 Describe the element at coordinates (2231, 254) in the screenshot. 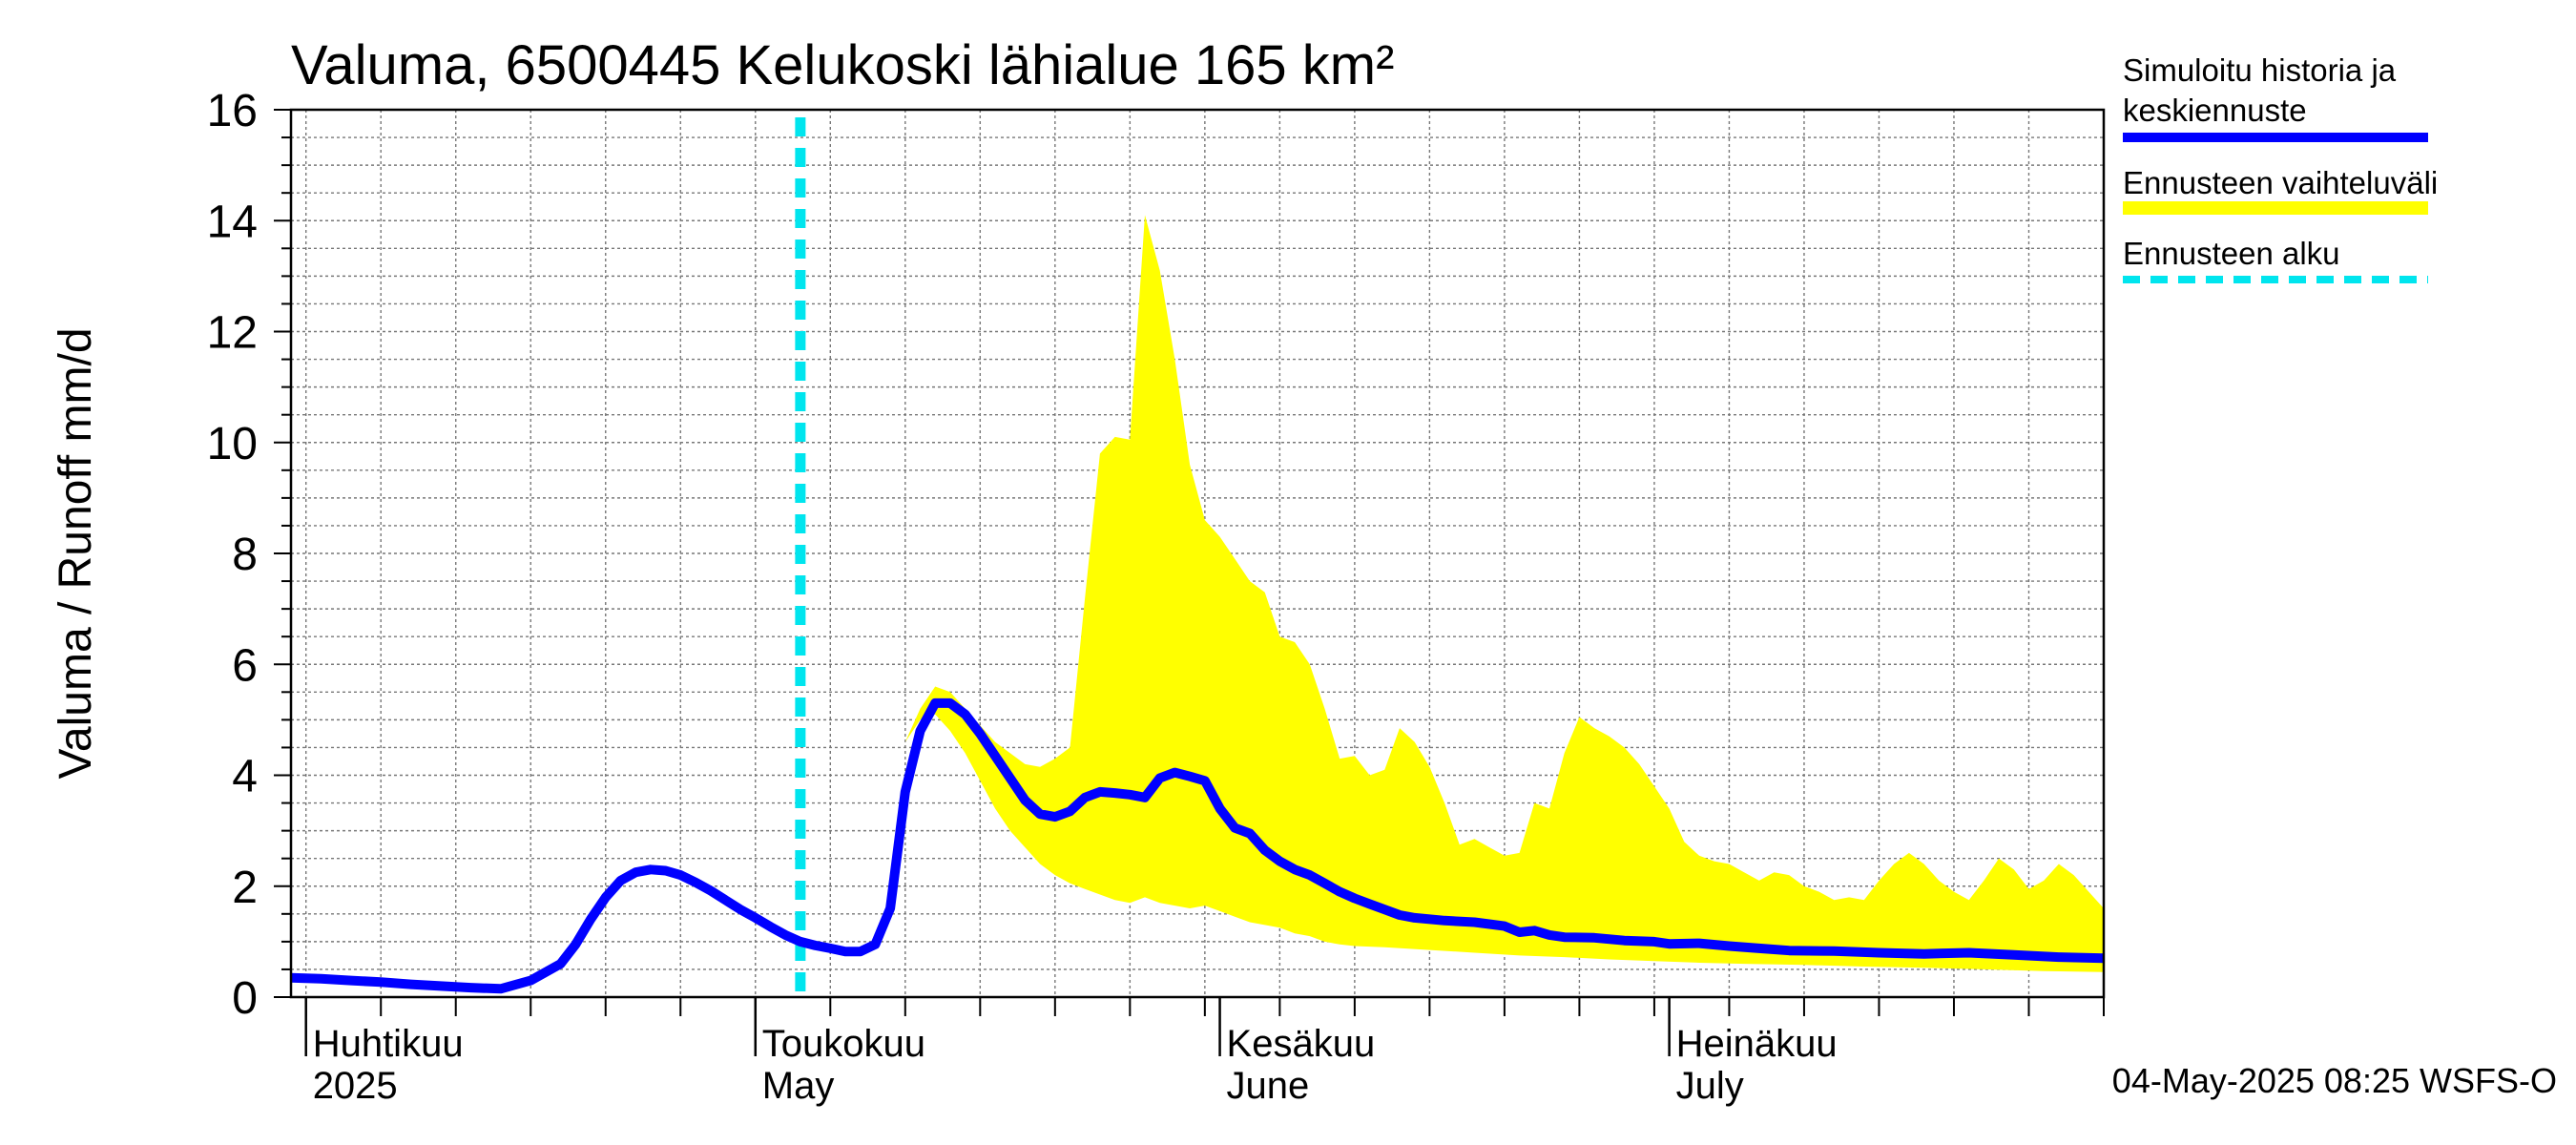

I see `legend-label-forecast-start: Ennusteen alku` at that location.